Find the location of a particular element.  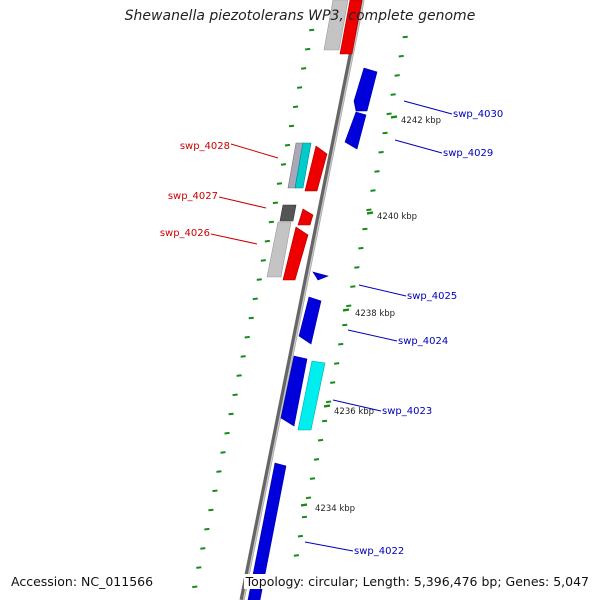

gene-label-swp_4026: swp_4026 is located at coordinates (185, 233).